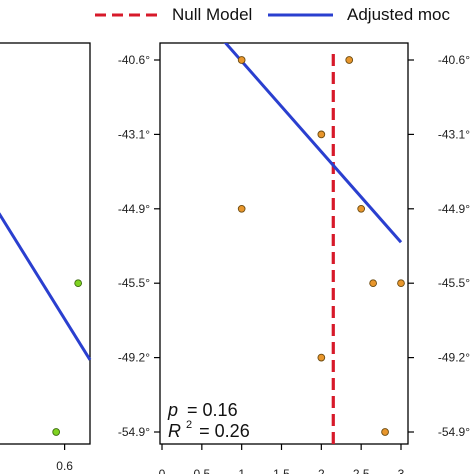  What do you see at coordinates (134, 60) in the screenshot?
I see `mid-y-tick-label: -40.6°` at bounding box center [134, 60].